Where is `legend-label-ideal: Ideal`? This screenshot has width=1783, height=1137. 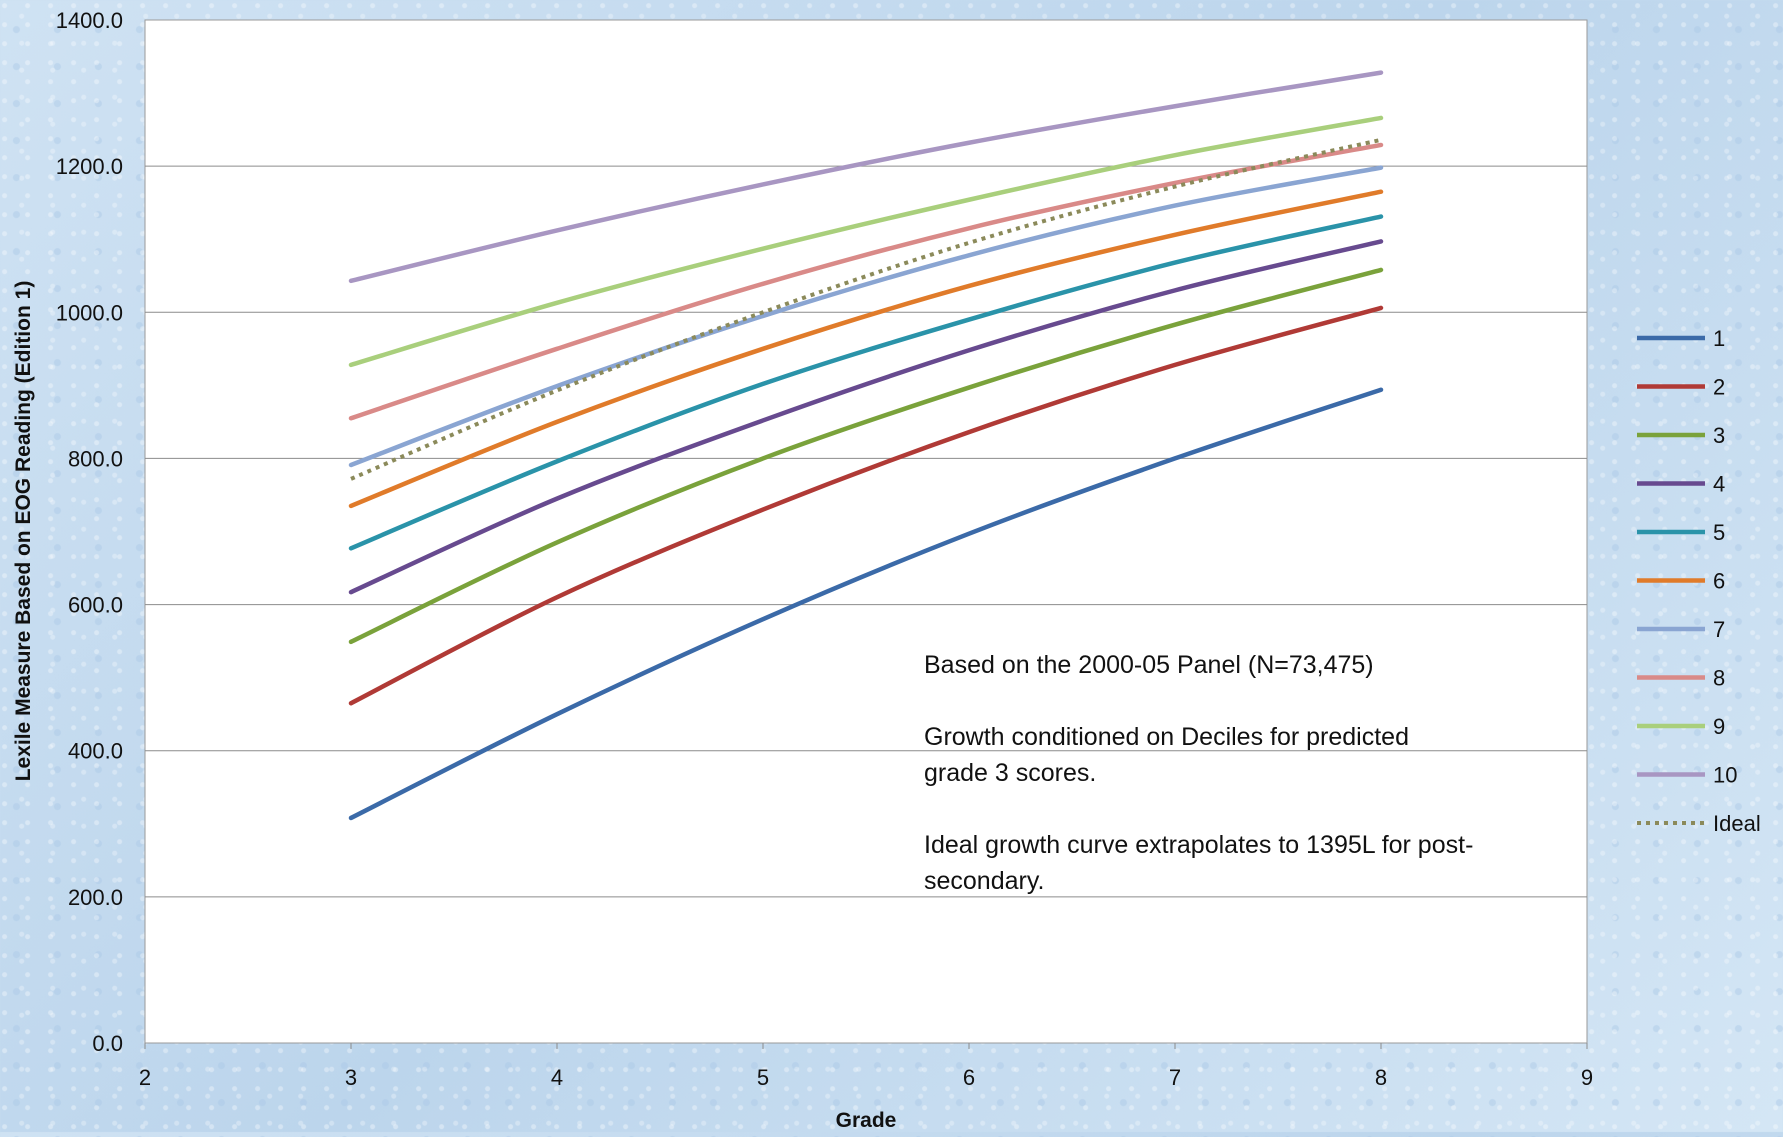
legend-label-ideal: Ideal is located at coordinates (1737, 823).